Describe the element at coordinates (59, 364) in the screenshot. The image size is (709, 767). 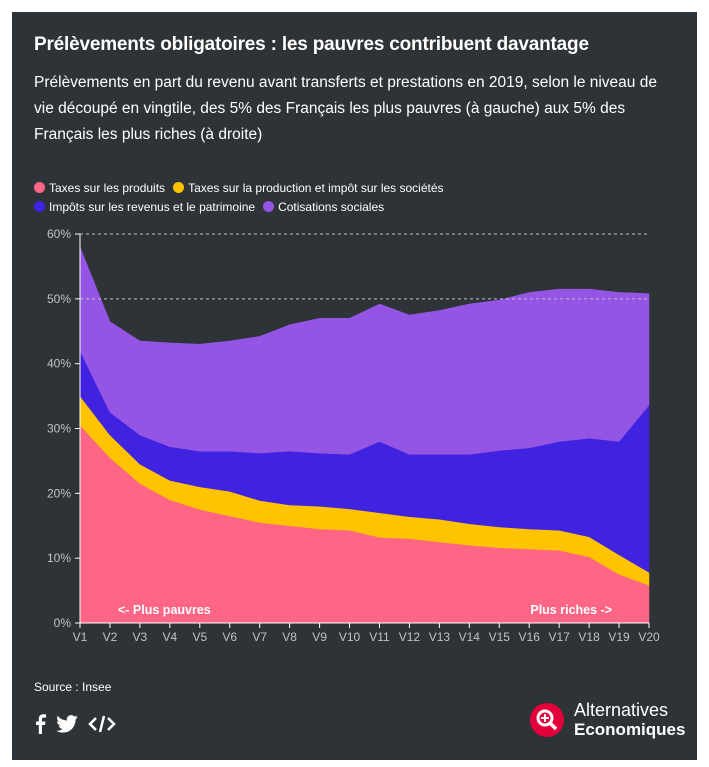
I see `y-tick-label: 40%` at that location.